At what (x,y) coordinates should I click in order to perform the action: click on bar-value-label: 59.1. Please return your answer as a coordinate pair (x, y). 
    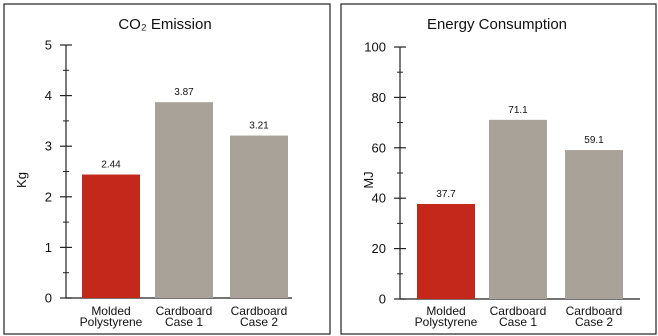
    Looking at the image, I should click on (594, 140).